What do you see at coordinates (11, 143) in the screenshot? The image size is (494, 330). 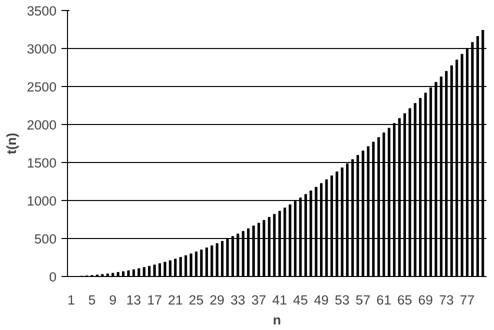 I see `y-axis-title: t(n)` at bounding box center [11, 143].